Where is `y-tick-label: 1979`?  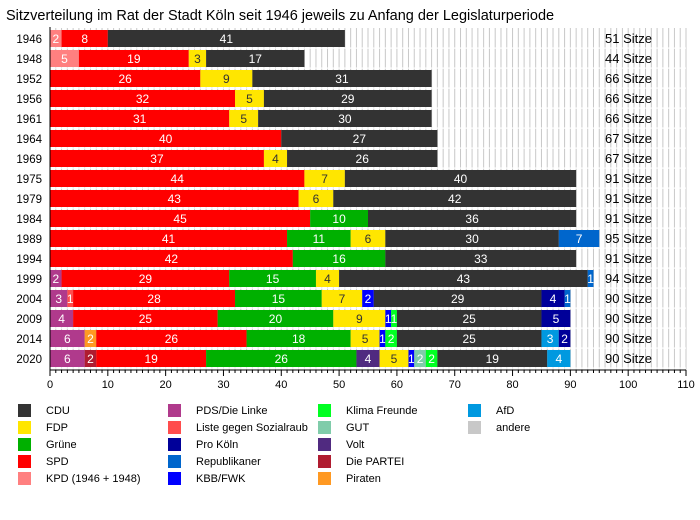 y-tick-label: 1979 is located at coordinates (29, 200).